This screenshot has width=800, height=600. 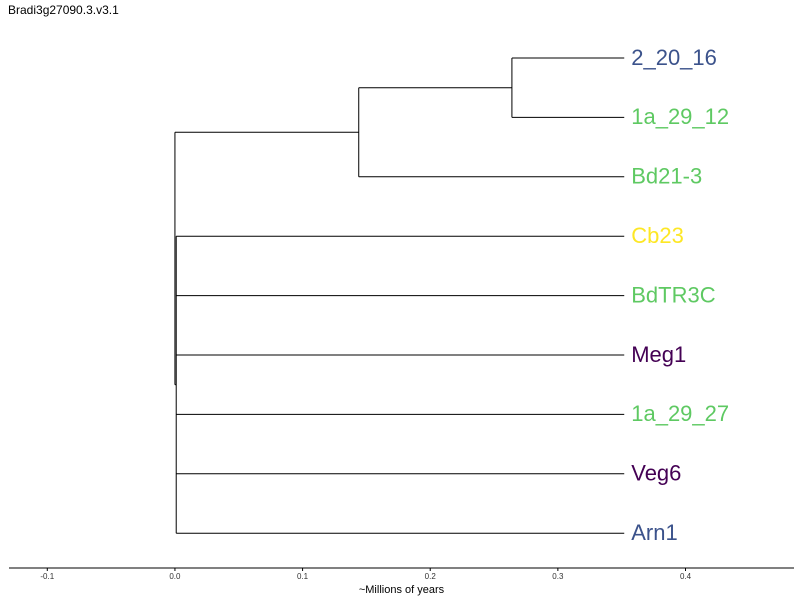 What do you see at coordinates (431, 576) in the screenshot?
I see `x-tick-label: 0.2` at bounding box center [431, 576].